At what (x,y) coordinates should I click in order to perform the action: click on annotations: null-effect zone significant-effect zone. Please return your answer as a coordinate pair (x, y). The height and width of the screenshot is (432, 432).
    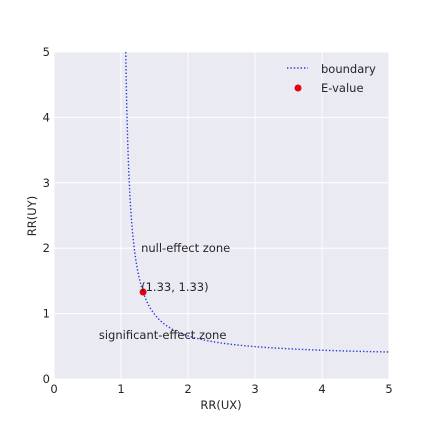
    Looking at the image, I should click on (164, 291).